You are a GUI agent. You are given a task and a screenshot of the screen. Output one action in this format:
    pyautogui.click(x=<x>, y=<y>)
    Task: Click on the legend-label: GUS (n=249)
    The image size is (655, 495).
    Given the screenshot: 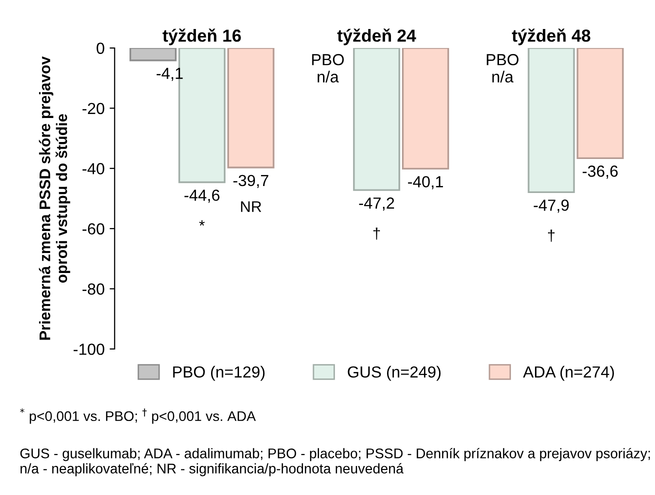 What is the action you would take?
    pyautogui.click(x=394, y=373)
    